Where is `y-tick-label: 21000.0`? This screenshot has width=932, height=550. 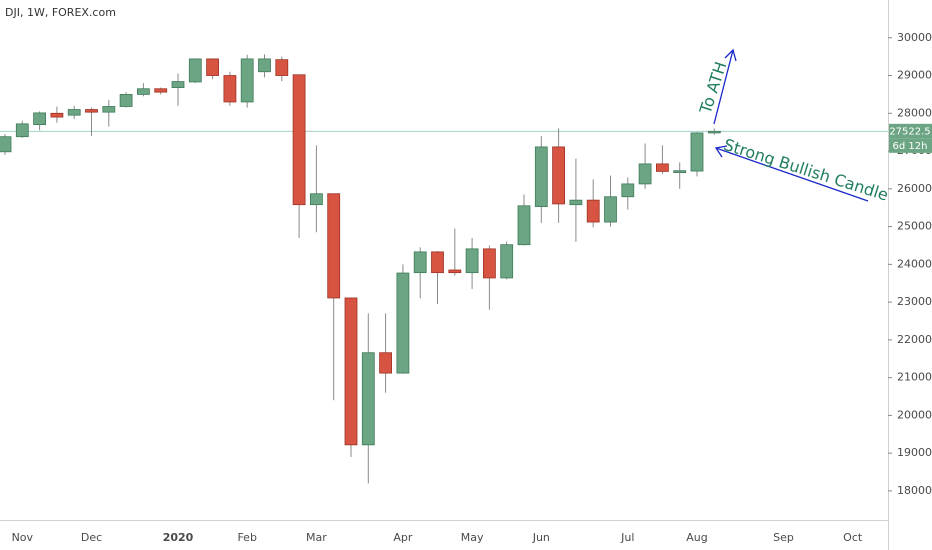
y-tick-label: 21000.0 is located at coordinates (914, 377).